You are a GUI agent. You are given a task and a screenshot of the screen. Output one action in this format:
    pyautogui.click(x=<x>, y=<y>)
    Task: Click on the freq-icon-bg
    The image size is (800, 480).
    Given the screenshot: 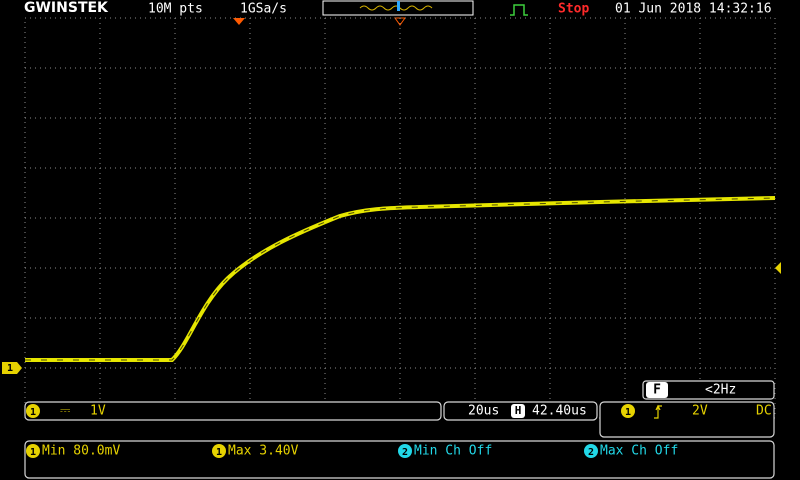 What is the action you would take?
    pyautogui.click(x=657, y=390)
    